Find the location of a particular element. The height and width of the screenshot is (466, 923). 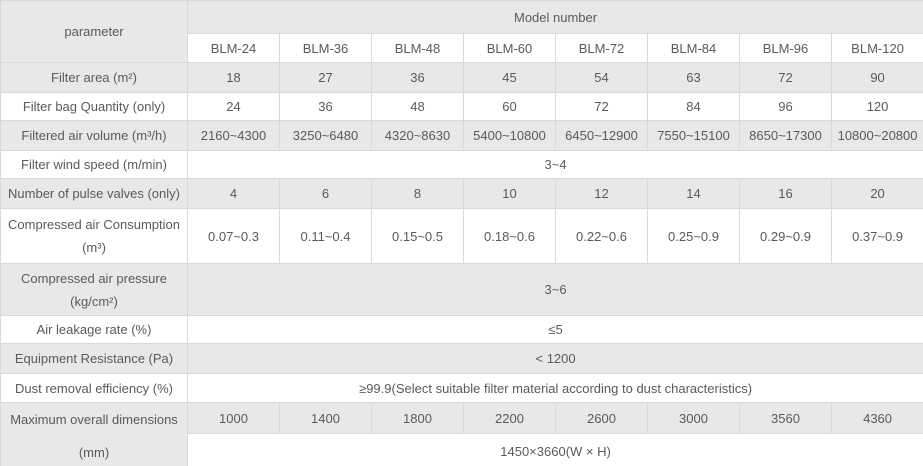

table-cell: 2160~4300 is located at coordinates (233, 135).